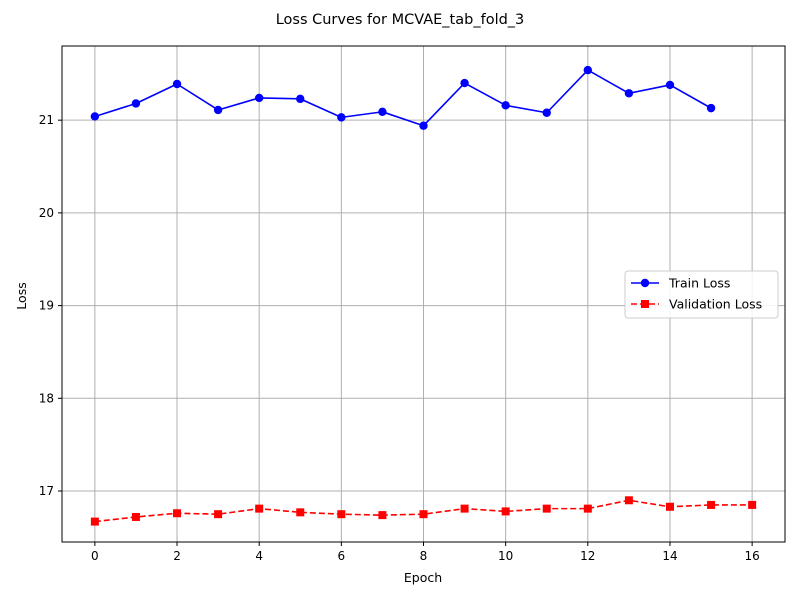 Image resolution: width=800 pixels, height=600 pixels. I want to click on x-tick-label: 12, so click(587, 556).